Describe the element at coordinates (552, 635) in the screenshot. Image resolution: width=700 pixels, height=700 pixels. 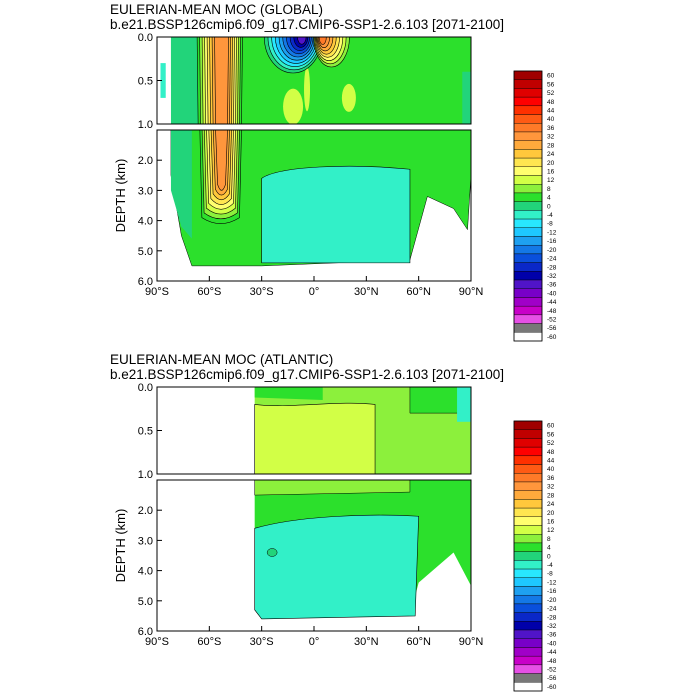
I see `colorbar-label: -36` at that location.